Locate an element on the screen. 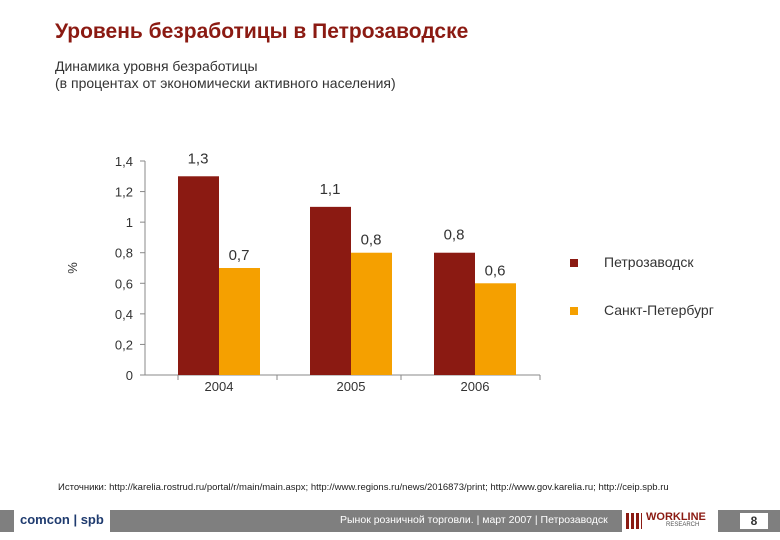 Image resolution: width=780 pixels, height=540 pixels. subtitle-line-1: Динамика уровня безработицы is located at coordinates (156, 66).